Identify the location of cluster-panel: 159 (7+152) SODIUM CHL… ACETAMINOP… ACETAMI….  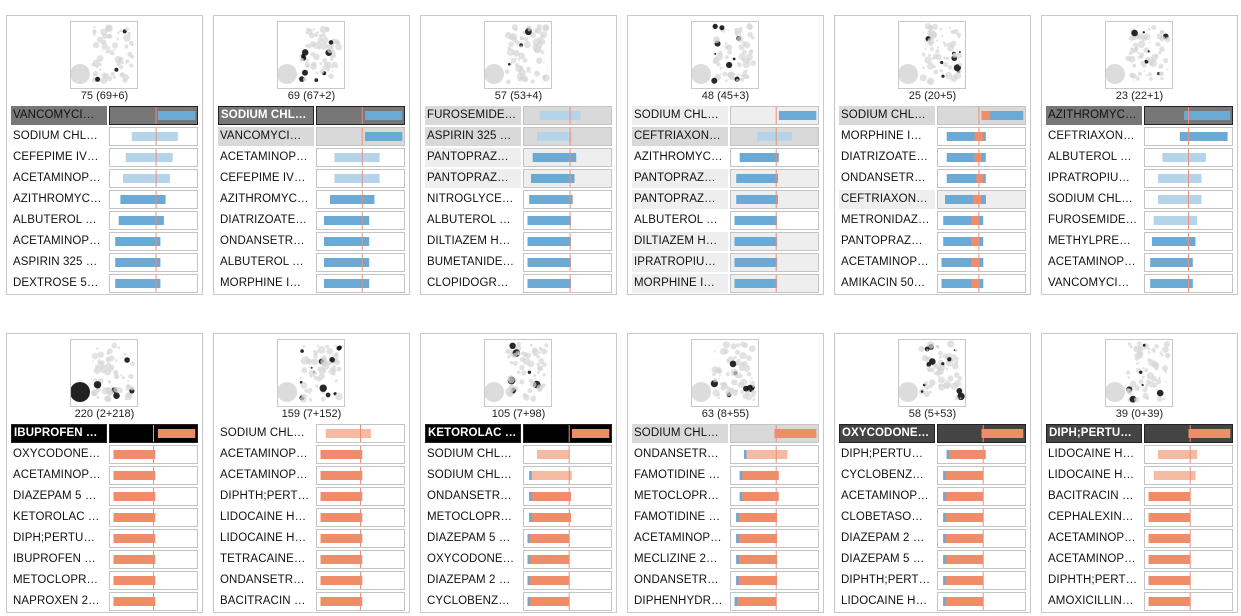
(311, 473).